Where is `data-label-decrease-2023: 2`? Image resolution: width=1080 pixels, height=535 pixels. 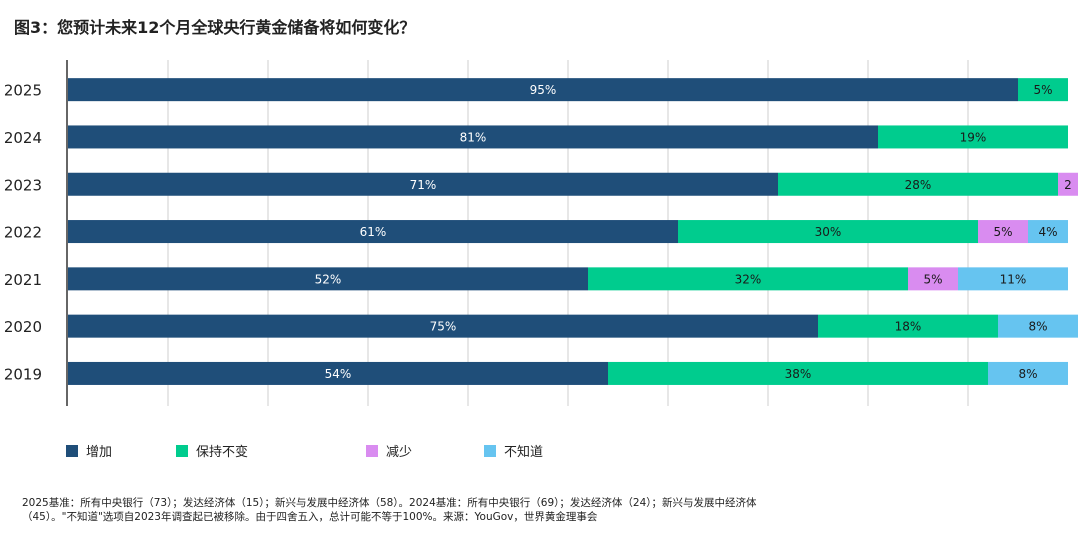
data-label-decrease-2023: 2 is located at coordinates (1068, 185).